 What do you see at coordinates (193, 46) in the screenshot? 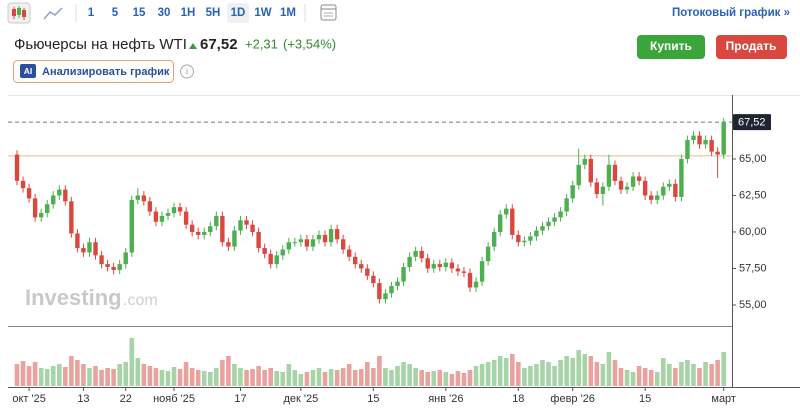
I see `up-arrow` at bounding box center [193, 46].